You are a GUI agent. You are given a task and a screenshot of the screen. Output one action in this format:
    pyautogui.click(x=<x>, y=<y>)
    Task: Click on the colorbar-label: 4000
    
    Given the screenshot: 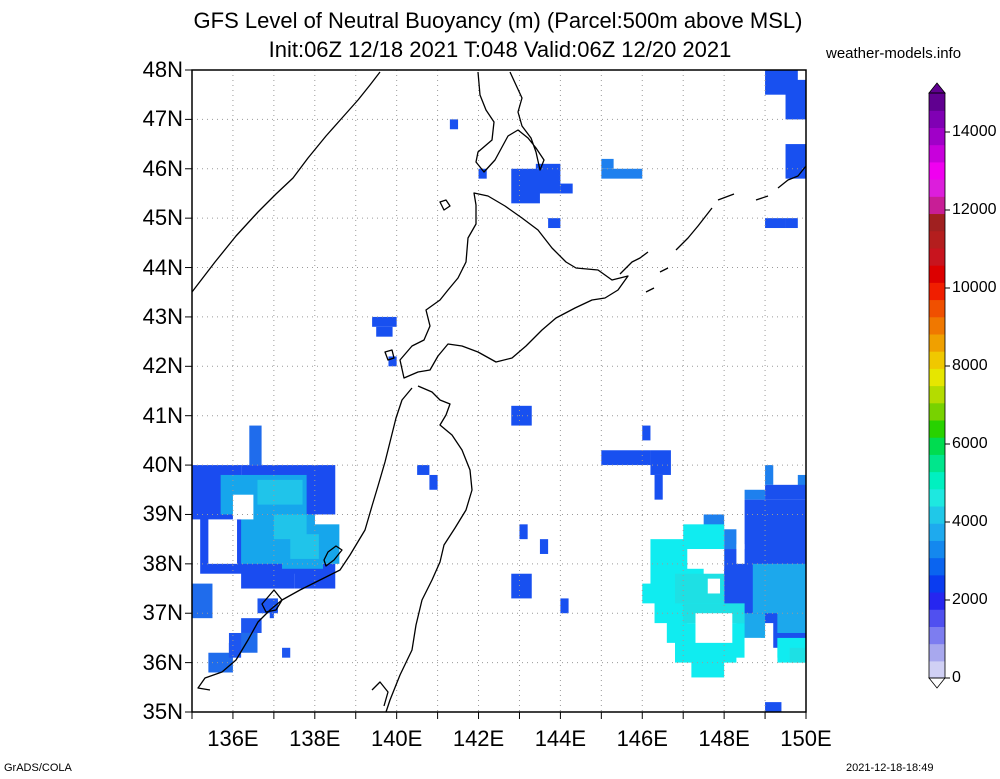 What is the action you would take?
    pyautogui.click(x=970, y=521)
    